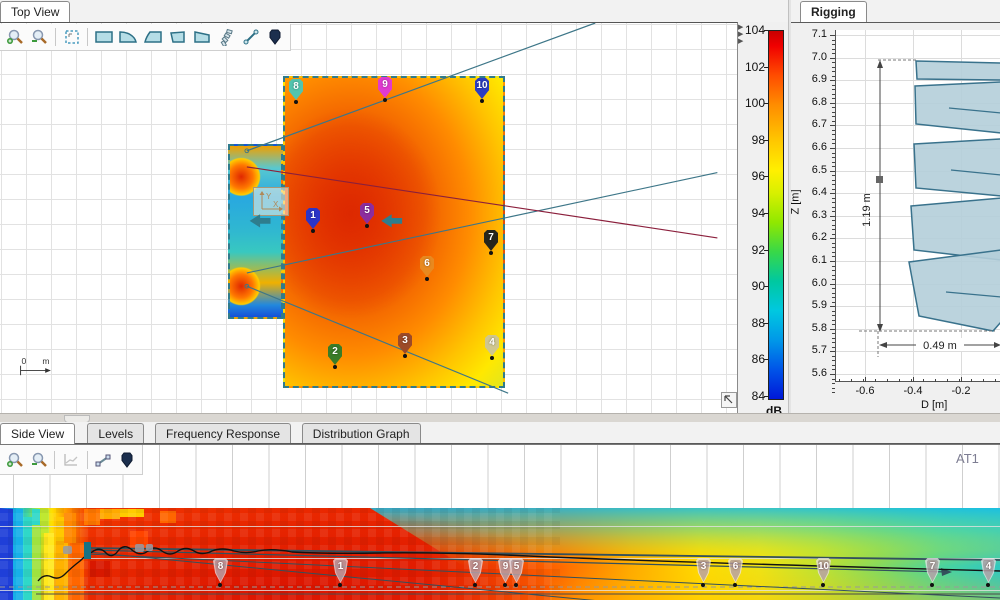 The height and width of the screenshot is (600, 1000). I want to click on fit-view-button, so click(729, 400).